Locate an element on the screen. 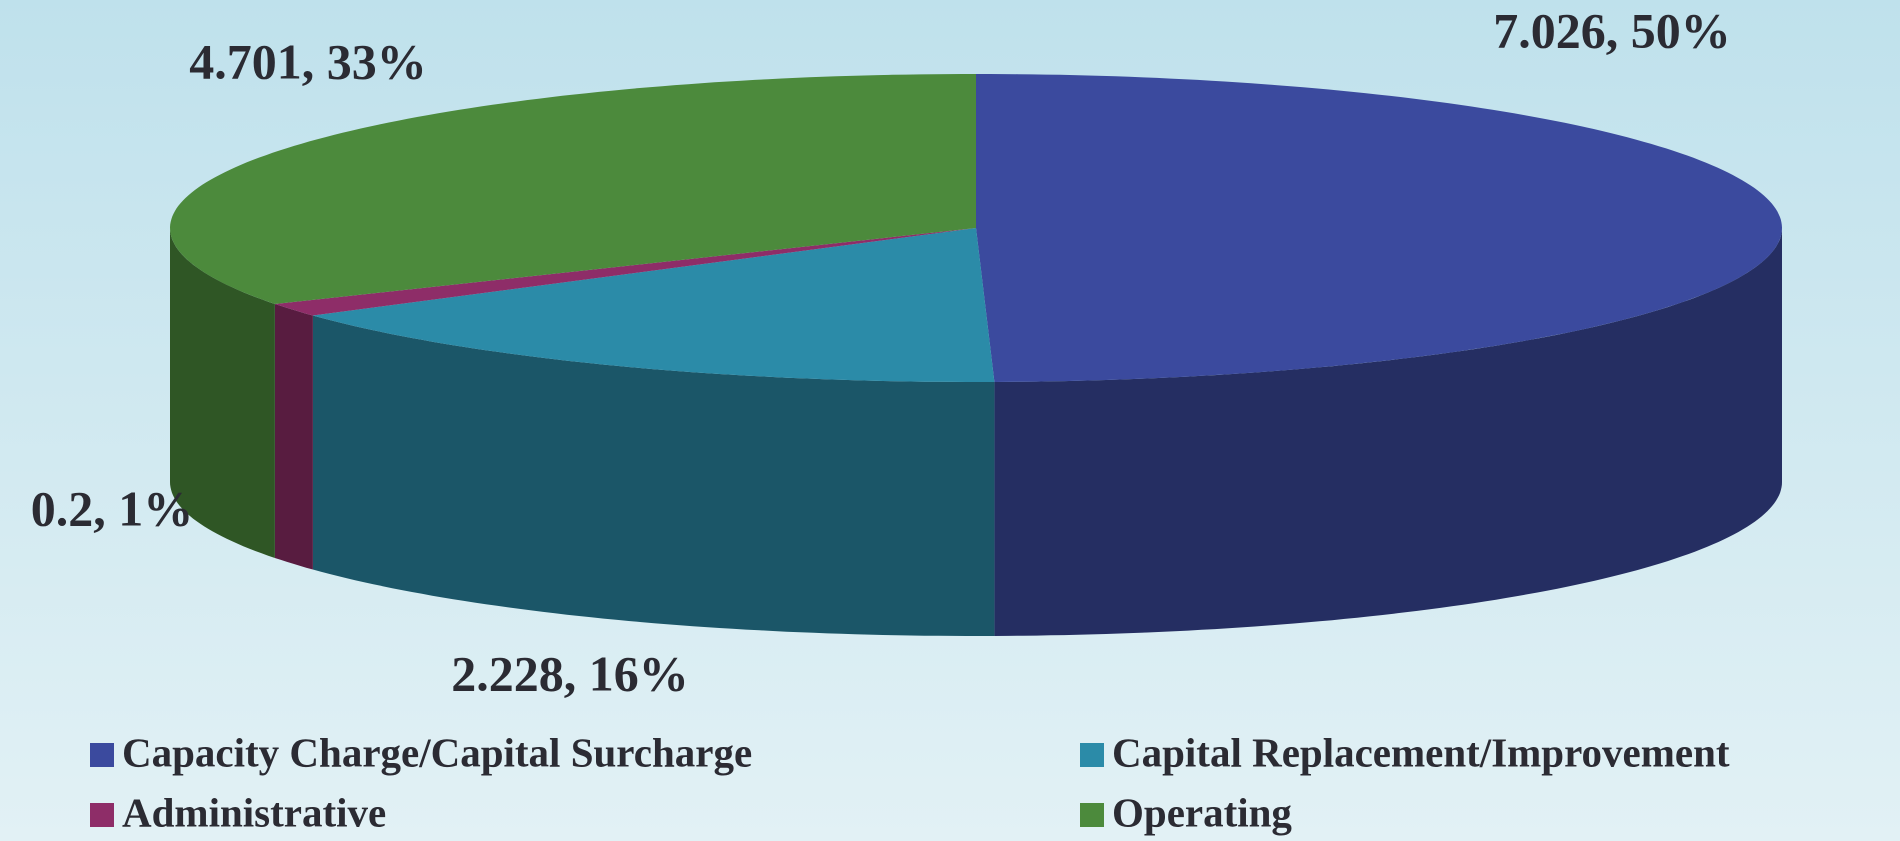  value-label: 0.2, 1% is located at coordinates (112, 508).